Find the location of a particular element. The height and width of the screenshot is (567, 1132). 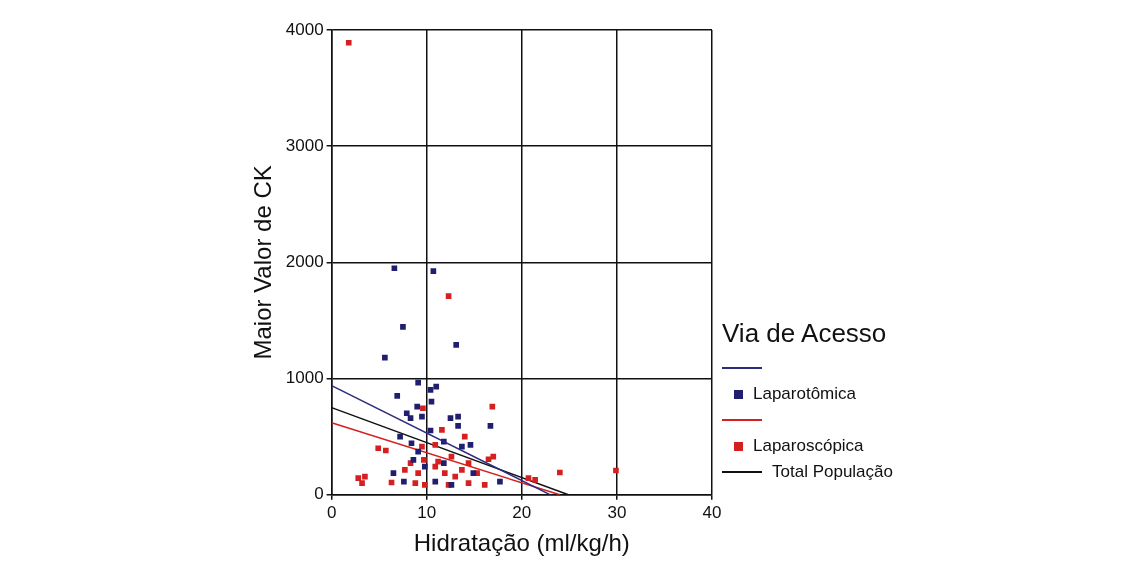

y-axis-title: Maior Valor de CK is located at coordinates (263, 262).